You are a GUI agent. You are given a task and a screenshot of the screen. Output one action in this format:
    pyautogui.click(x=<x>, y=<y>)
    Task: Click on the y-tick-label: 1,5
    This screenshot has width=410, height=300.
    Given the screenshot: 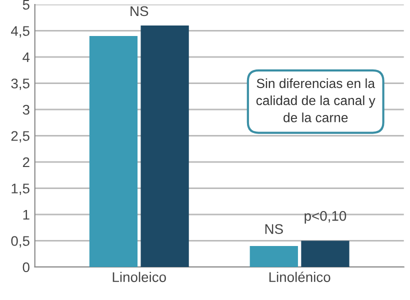 What is the action you would take?
    pyautogui.click(x=21, y=190)
    